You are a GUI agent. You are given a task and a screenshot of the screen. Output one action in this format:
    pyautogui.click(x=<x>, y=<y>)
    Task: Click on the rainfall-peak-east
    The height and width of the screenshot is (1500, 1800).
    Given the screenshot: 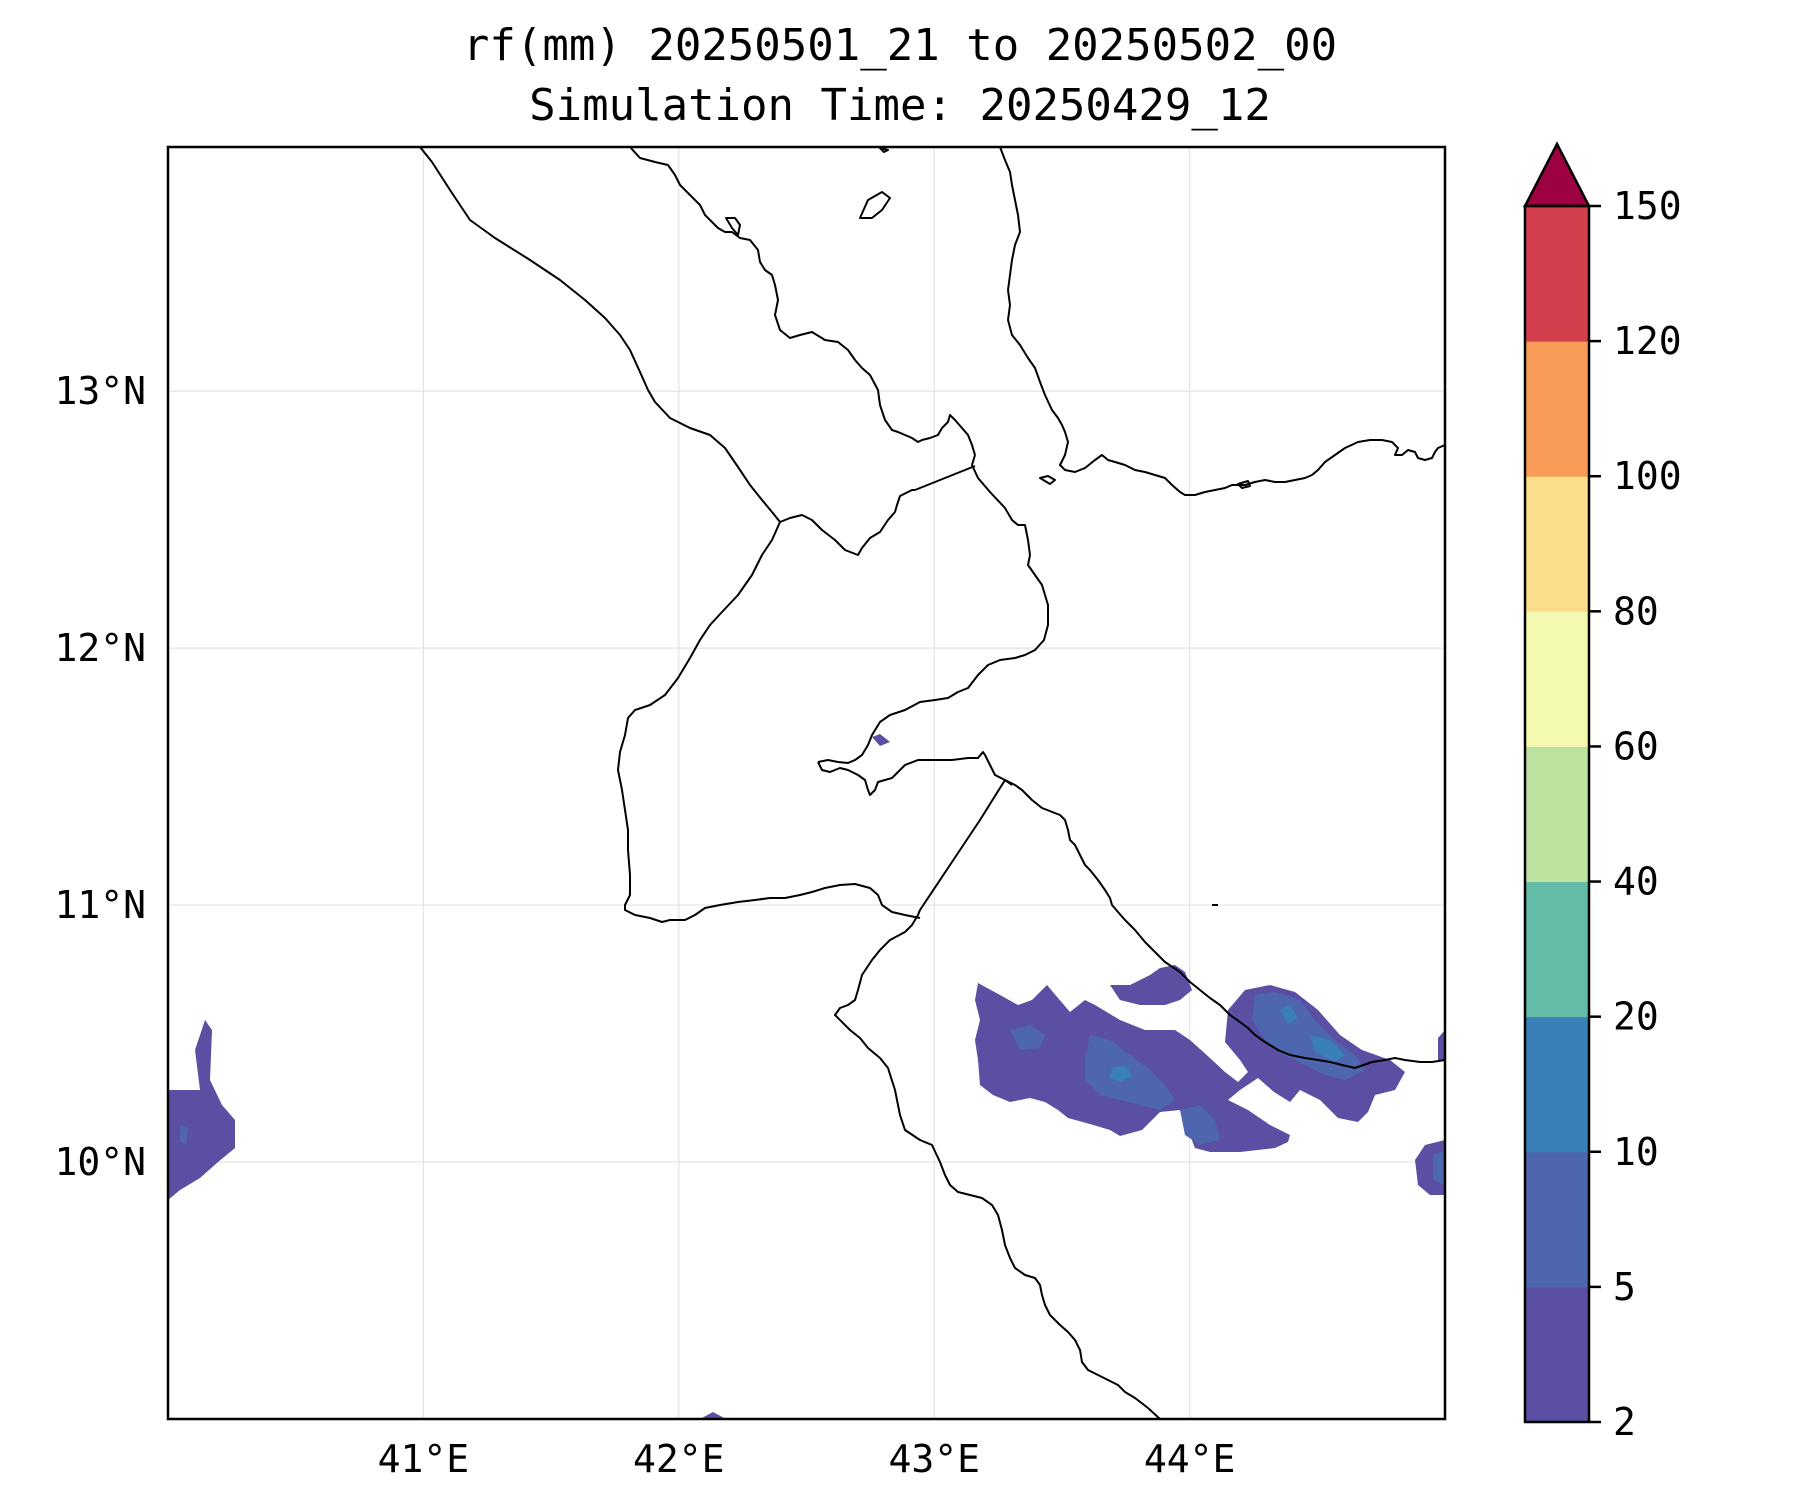 What is the action you would take?
    pyautogui.click(x=1289, y=1014)
    